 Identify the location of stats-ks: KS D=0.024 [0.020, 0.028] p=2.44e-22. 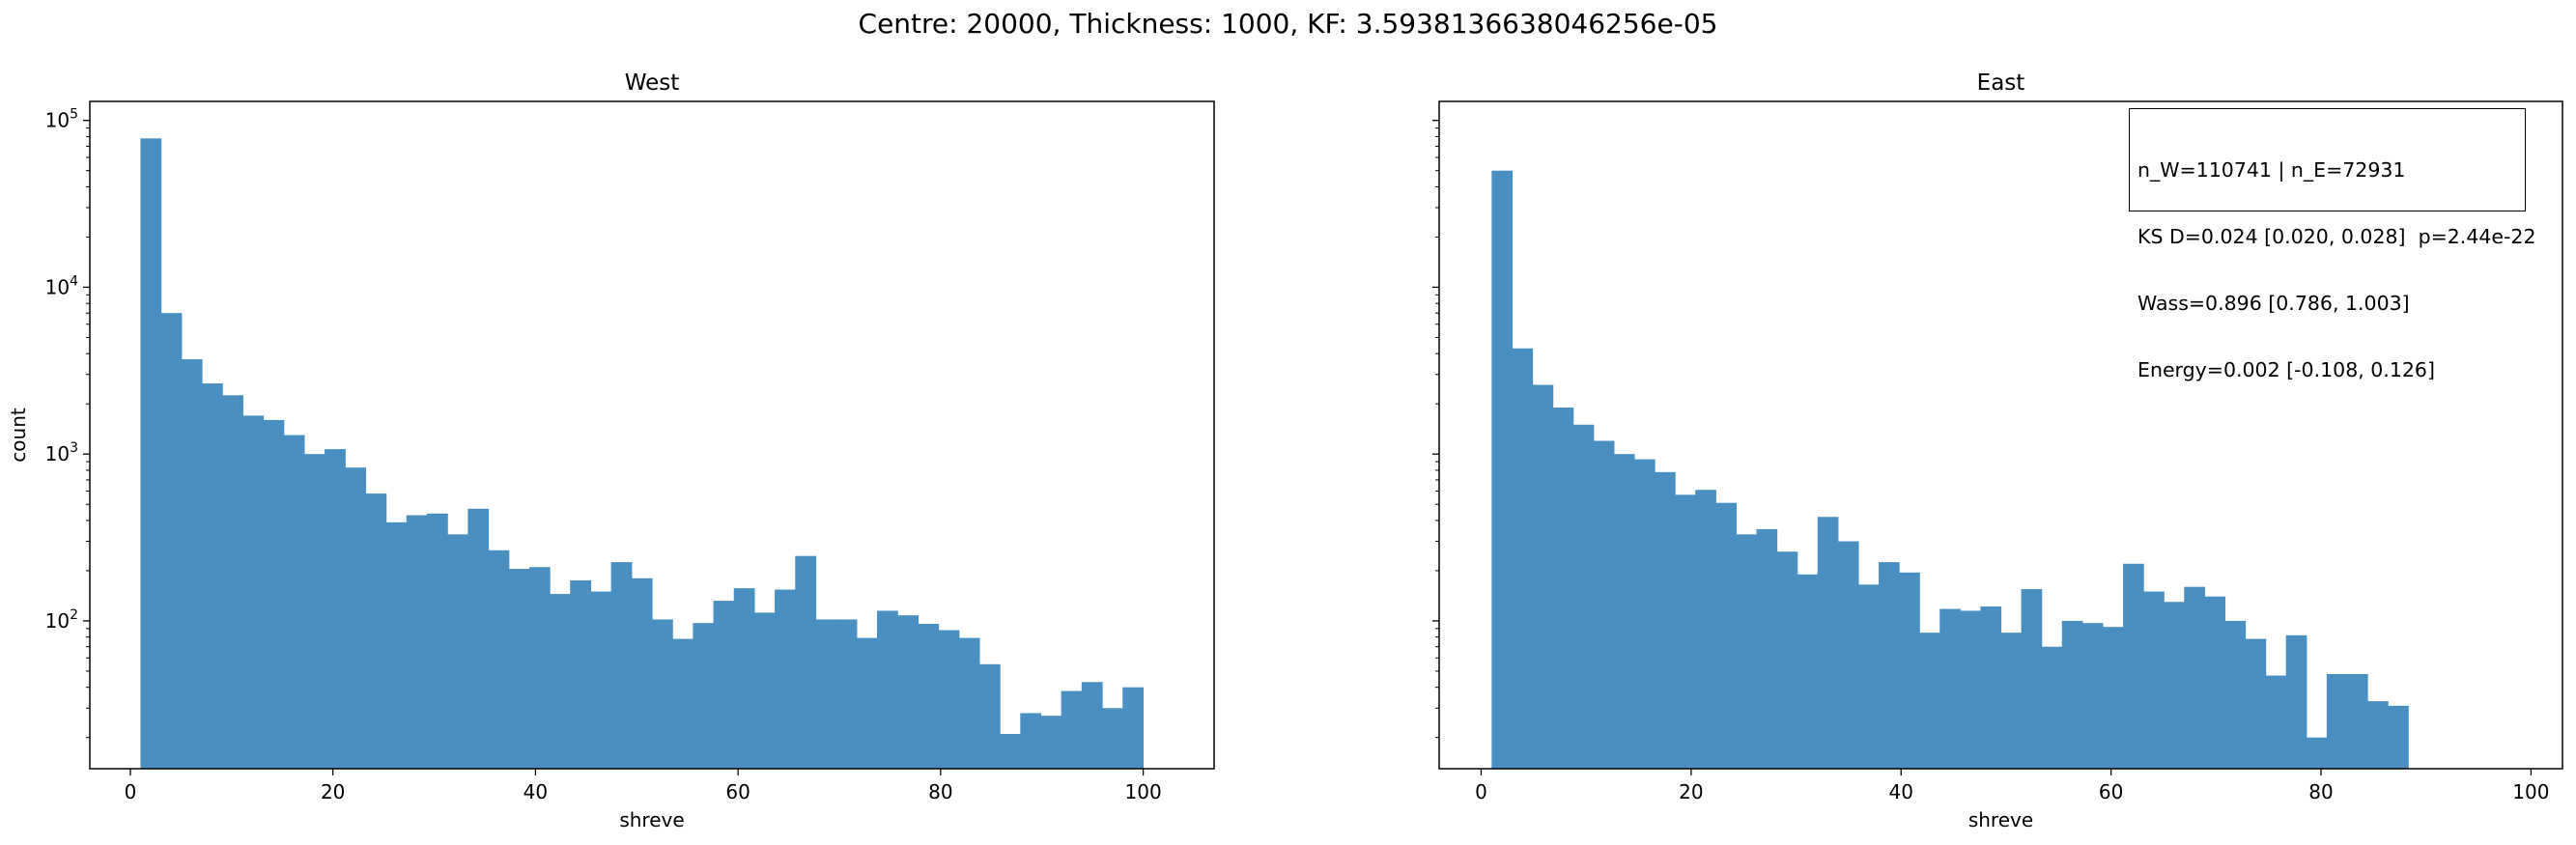
(2336, 236).